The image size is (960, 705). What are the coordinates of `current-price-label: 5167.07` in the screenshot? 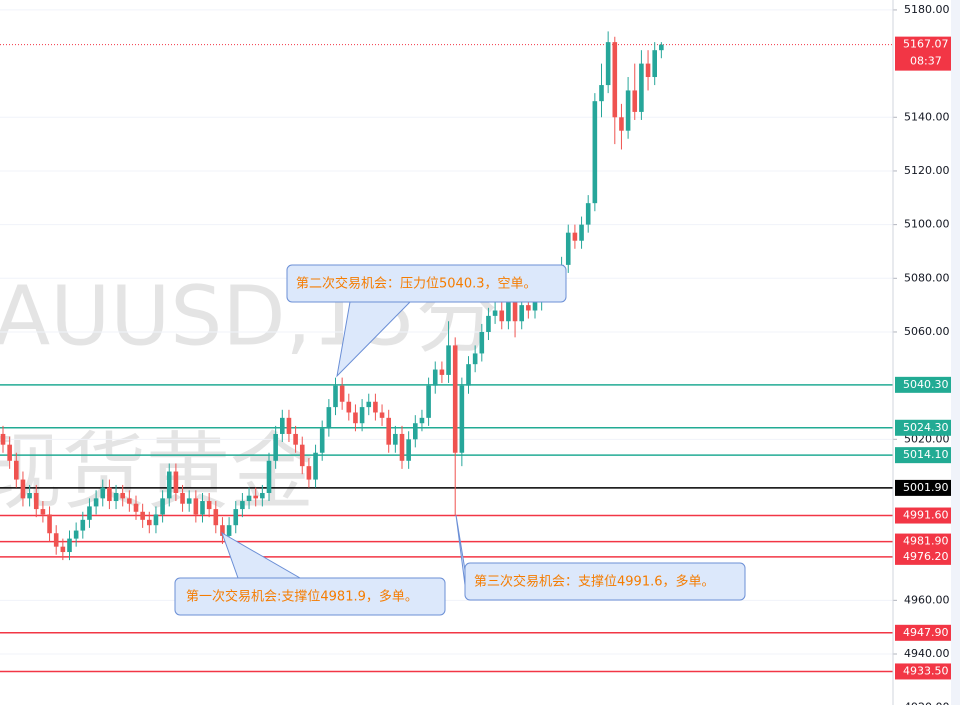 It's located at (926, 44).